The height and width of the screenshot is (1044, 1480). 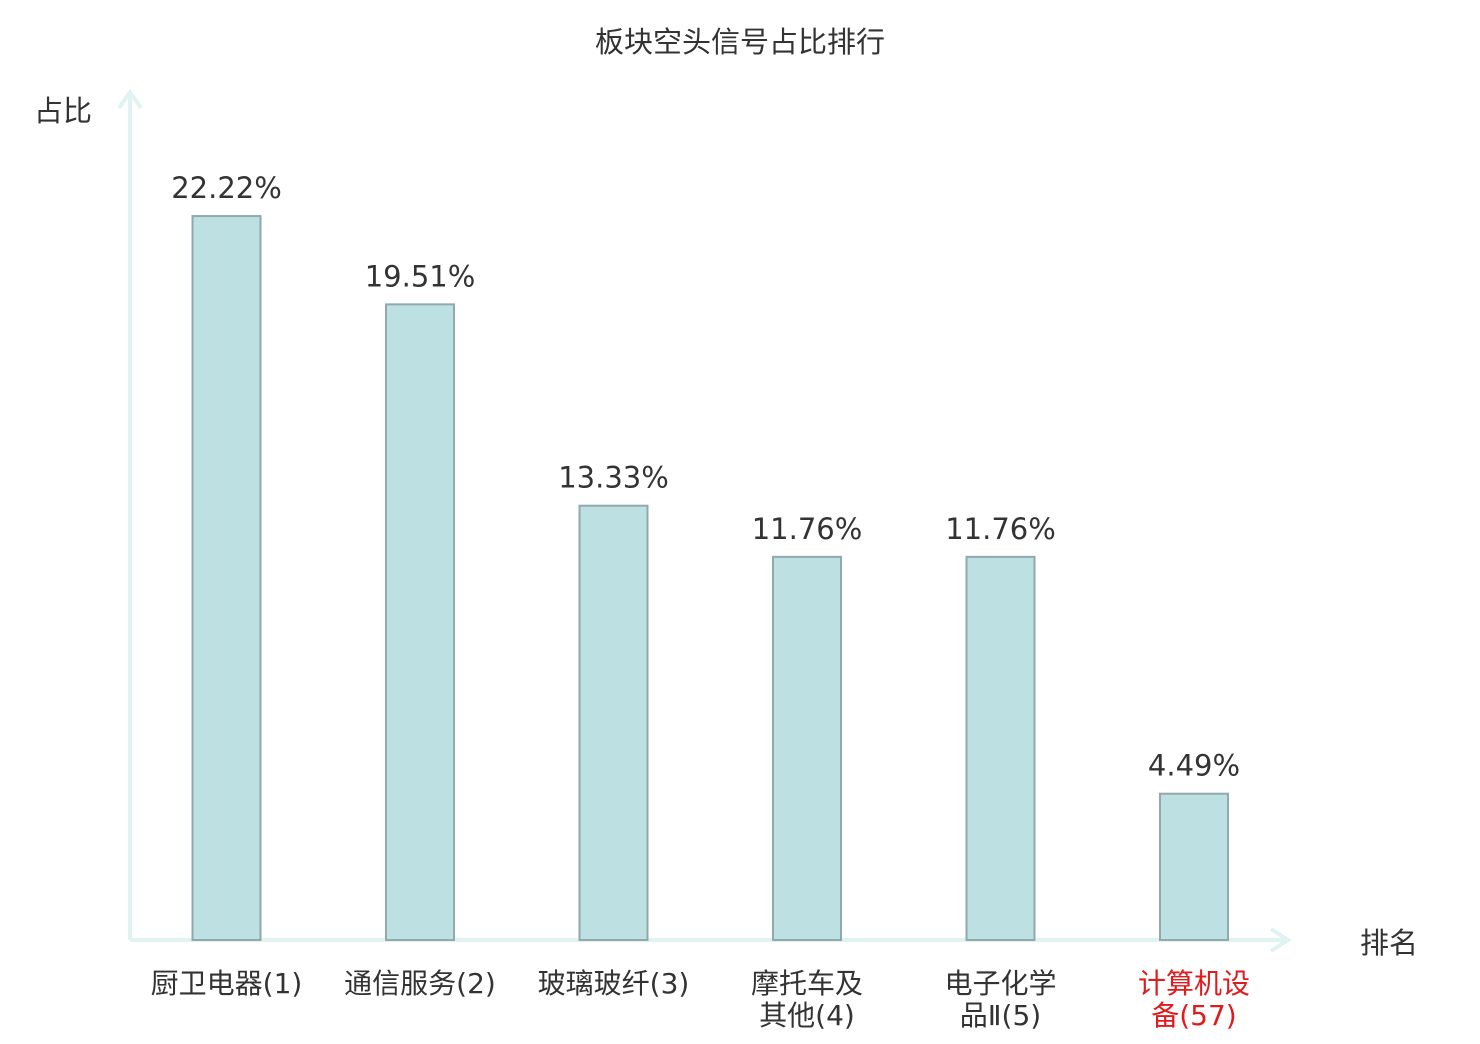 I want to click on x-axis-arrow, so click(x=1280, y=940).